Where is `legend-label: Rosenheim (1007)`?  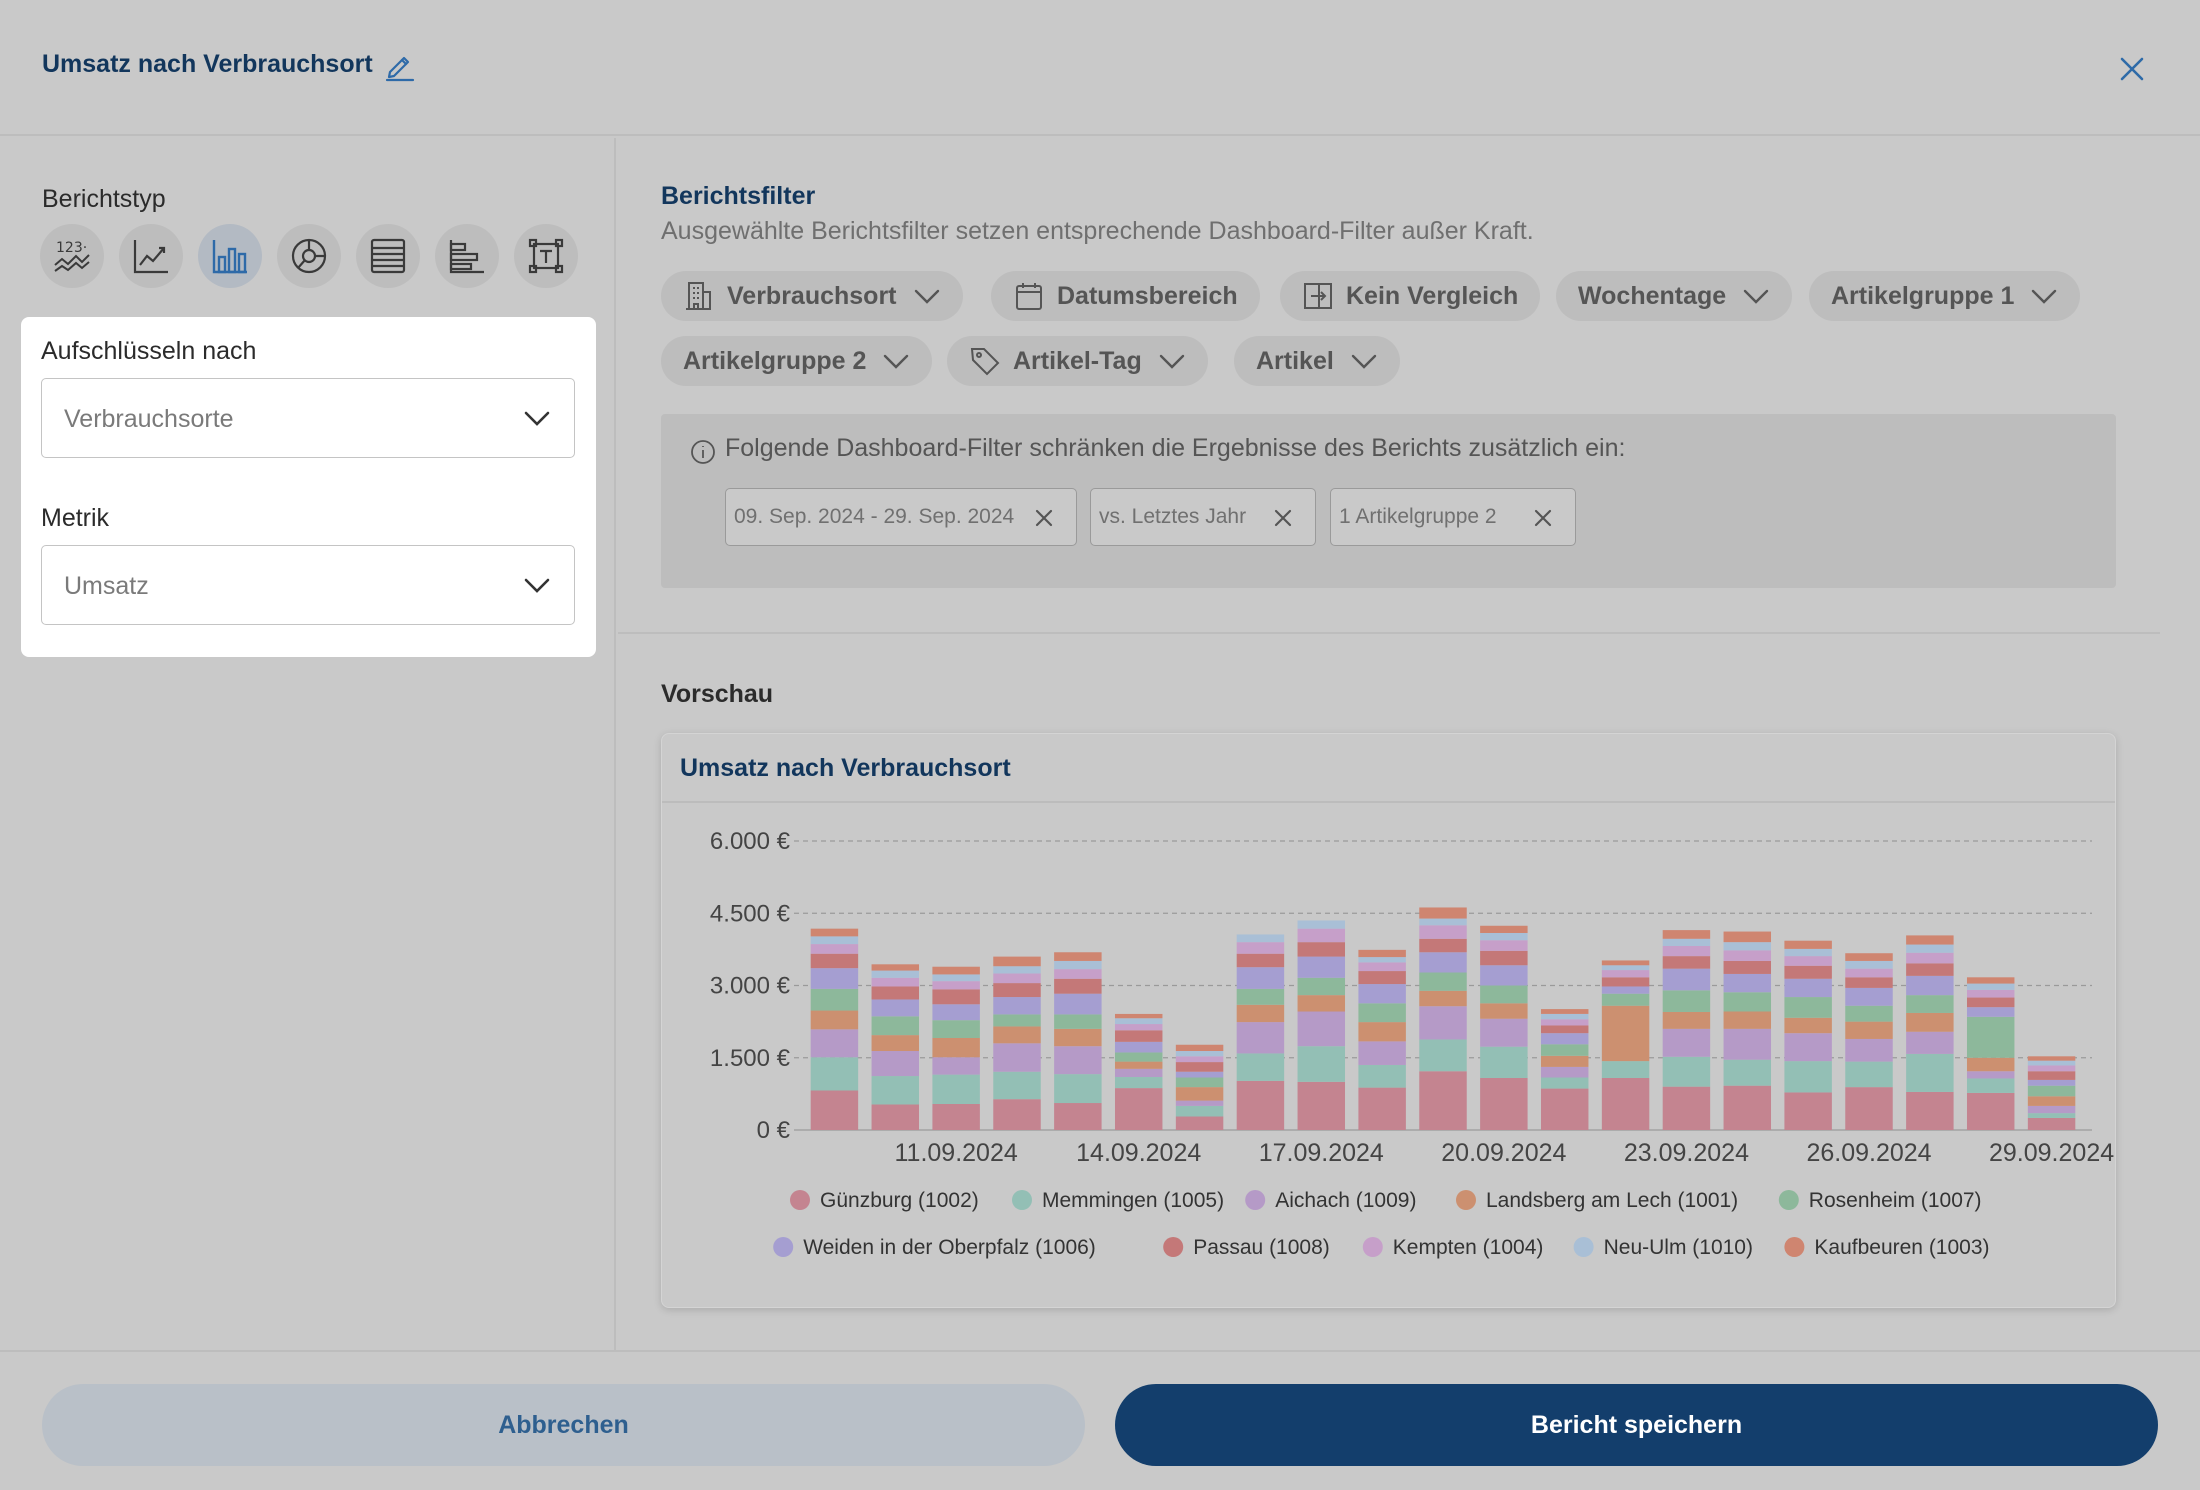 legend-label: Rosenheim (1007) is located at coordinates (1895, 1200).